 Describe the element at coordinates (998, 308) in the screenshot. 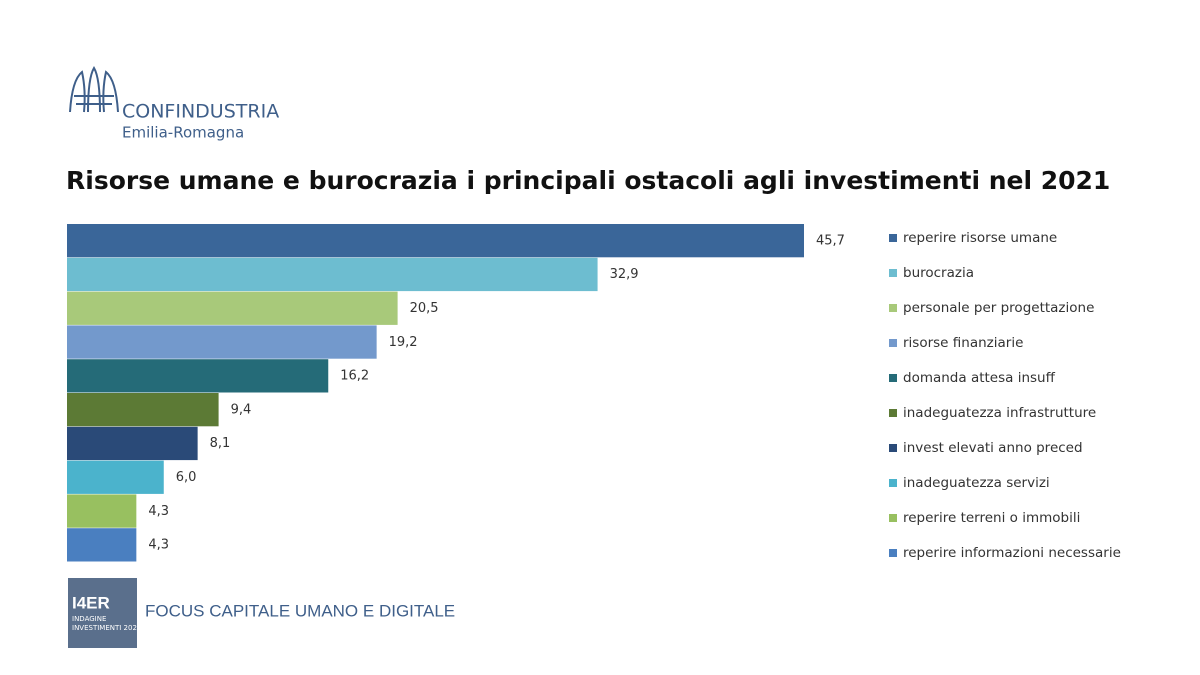

I see `legend-label: personale per progettazione` at that location.